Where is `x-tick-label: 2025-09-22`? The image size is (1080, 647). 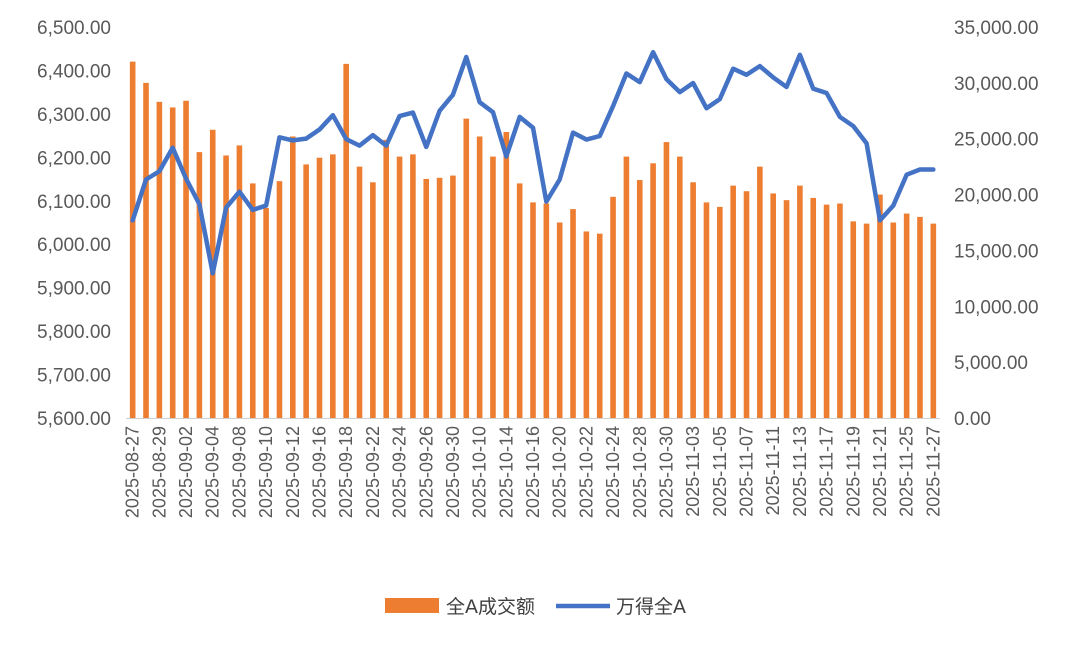
x-tick-label: 2025-09-22 is located at coordinates (373, 472).